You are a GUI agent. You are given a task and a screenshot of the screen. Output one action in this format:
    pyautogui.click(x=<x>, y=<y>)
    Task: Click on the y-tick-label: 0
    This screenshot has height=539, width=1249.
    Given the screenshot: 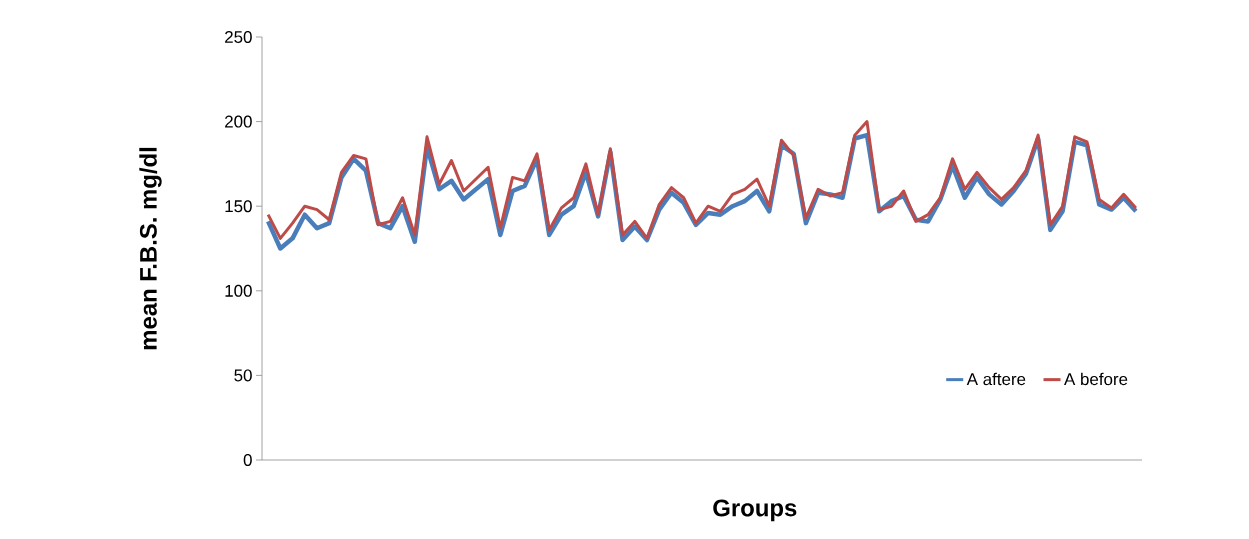 What is the action you would take?
    pyautogui.click(x=247, y=460)
    